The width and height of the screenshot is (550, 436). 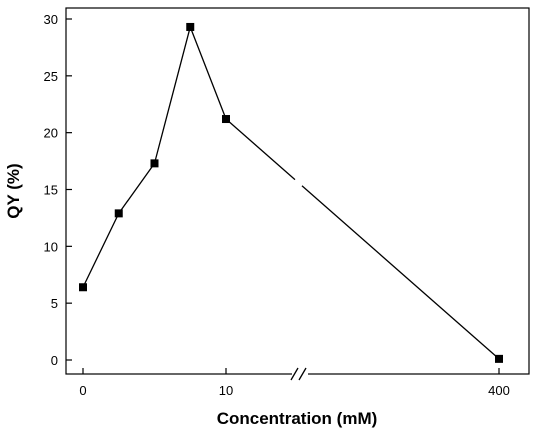 What do you see at coordinates (51, 19) in the screenshot?
I see `y-tick-label: 30` at bounding box center [51, 19].